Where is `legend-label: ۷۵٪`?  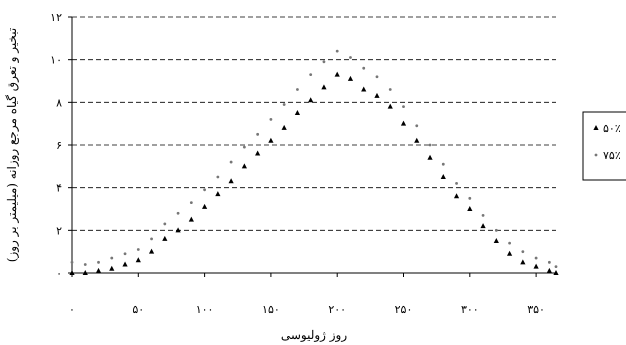 legend-label: ۷۵٪ is located at coordinates (612, 155).